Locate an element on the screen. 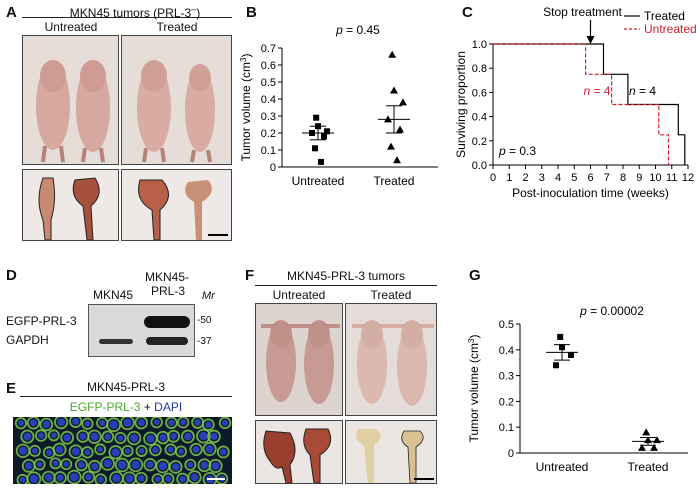  panel-f-tumors-treated-photo is located at coordinates (391, 452).